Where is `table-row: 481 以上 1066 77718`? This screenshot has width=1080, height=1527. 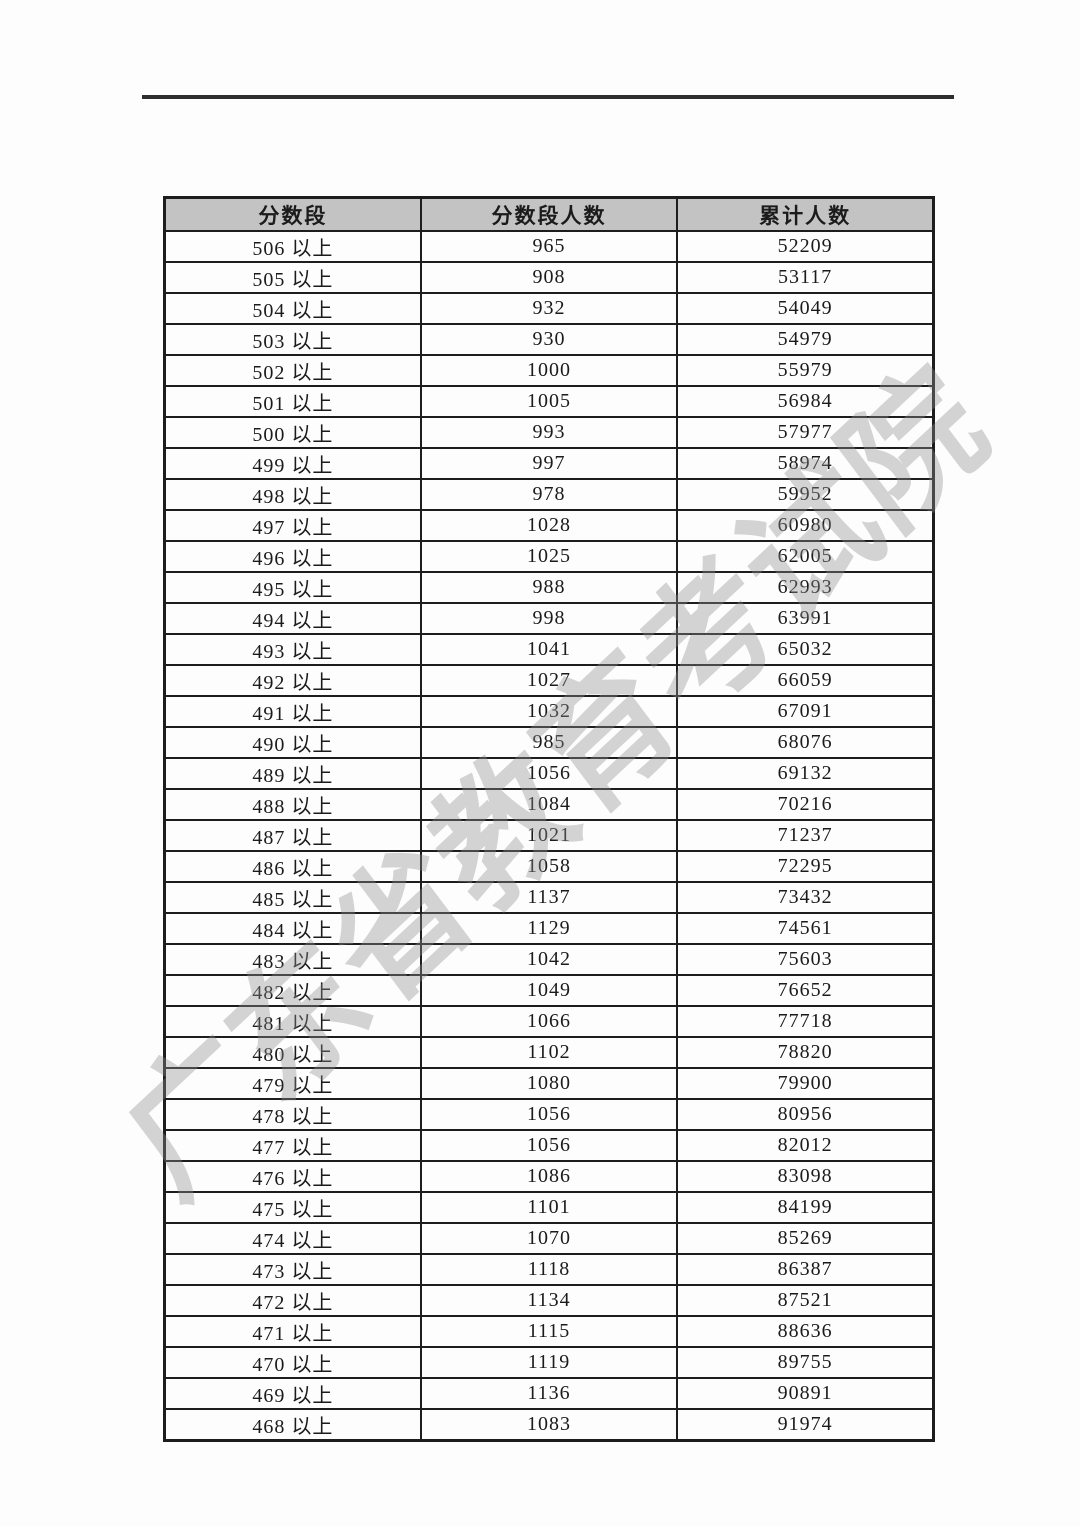
table-row: 481 以上 1066 77718 is located at coordinates (549, 1021).